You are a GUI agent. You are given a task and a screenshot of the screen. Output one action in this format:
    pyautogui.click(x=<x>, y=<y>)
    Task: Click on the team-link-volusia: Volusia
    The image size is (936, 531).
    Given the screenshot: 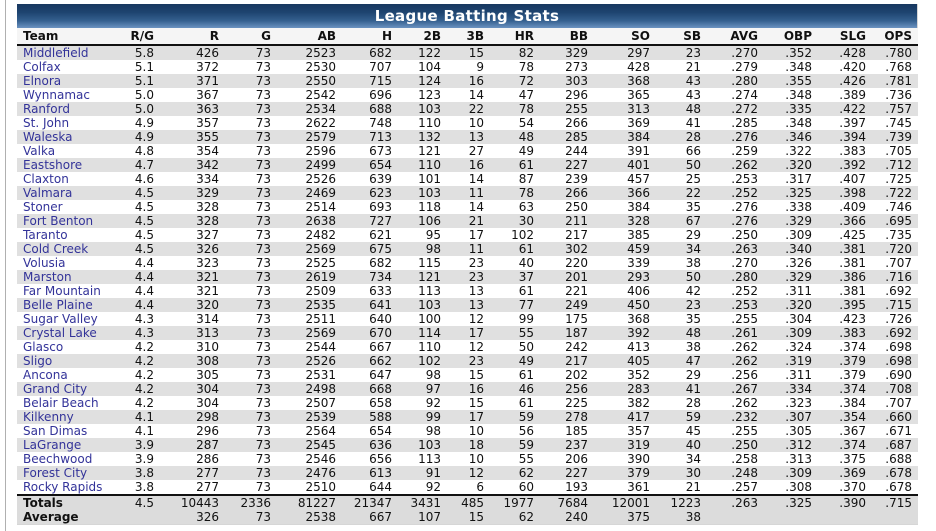 What is the action you would take?
    pyautogui.click(x=65, y=263)
    